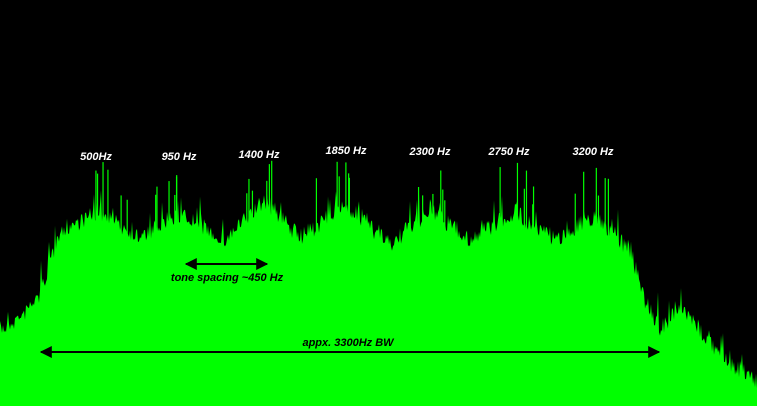 The width and height of the screenshot is (757, 406). Describe the element at coordinates (96, 157) in the screenshot. I see `tone-label: 500Hz` at that location.